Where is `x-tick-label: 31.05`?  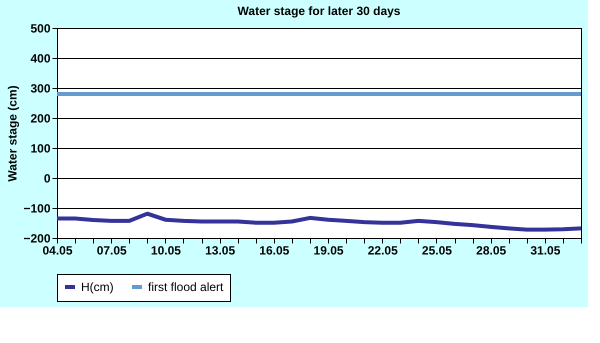
x-tick-label: 31.05 is located at coordinates (545, 251).